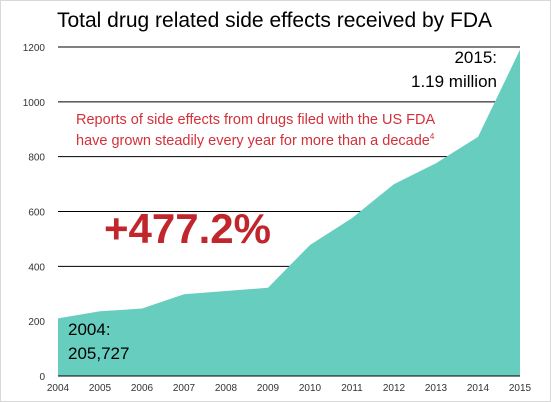 This screenshot has height=402, width=551. I want to click on annotation-end-year: 2015:, so click(475, 57).